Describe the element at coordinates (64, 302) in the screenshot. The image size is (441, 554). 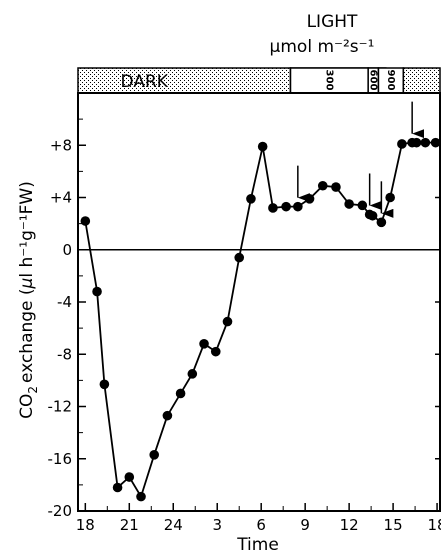
I see `y-tick-label-3: -4` at that location.